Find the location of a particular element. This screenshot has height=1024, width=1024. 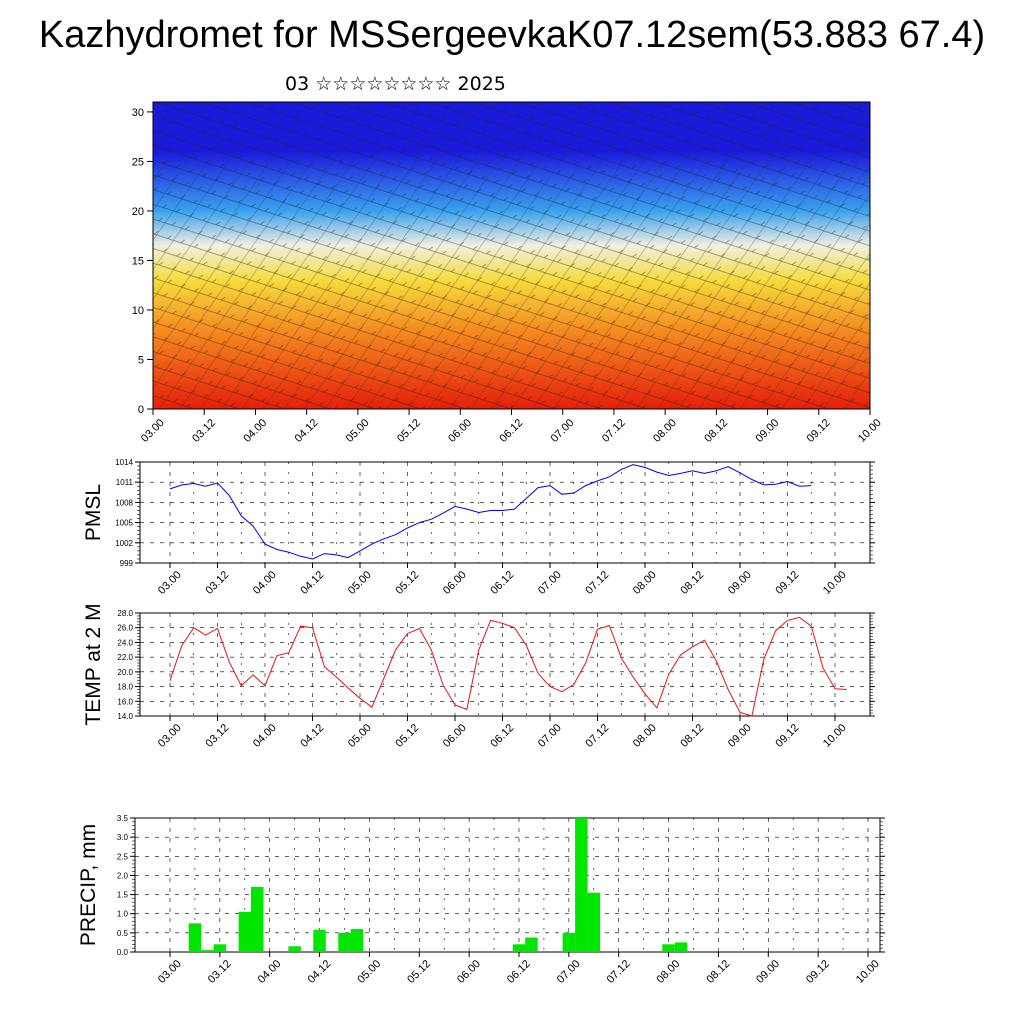

y-tick-label: 14.0 is located at coordinates (125, 716).